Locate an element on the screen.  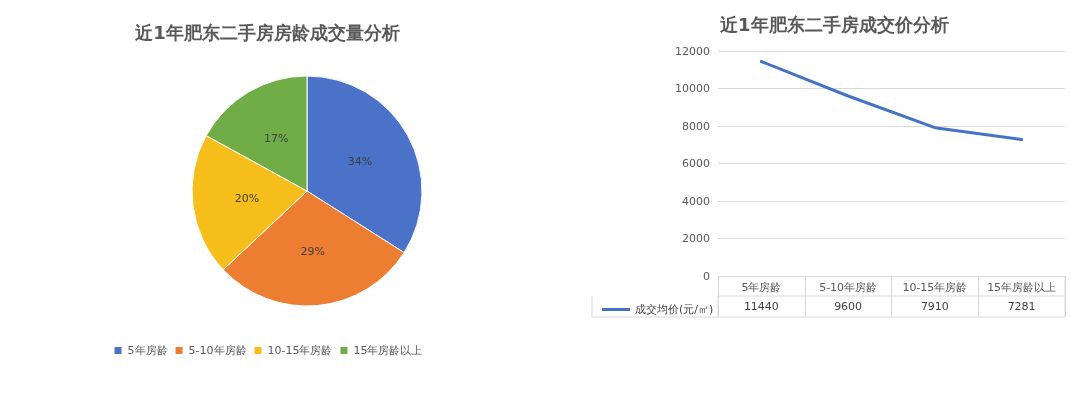
legend-label: 5年房龄 is located at coordinates (147, 350).